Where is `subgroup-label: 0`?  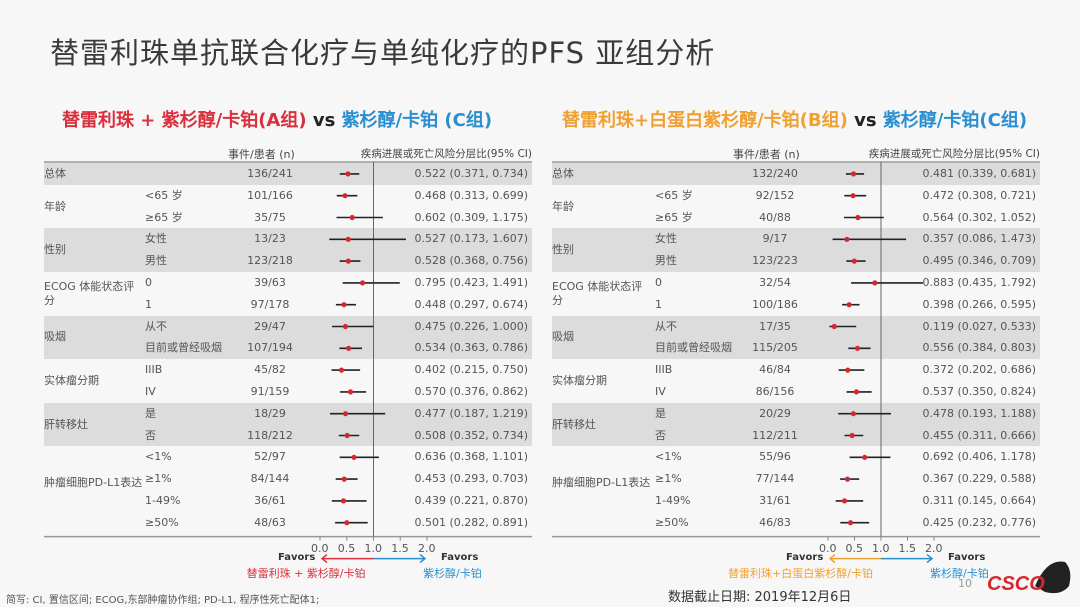 subgroup-label: 0 is located at coordinates (658, 282).